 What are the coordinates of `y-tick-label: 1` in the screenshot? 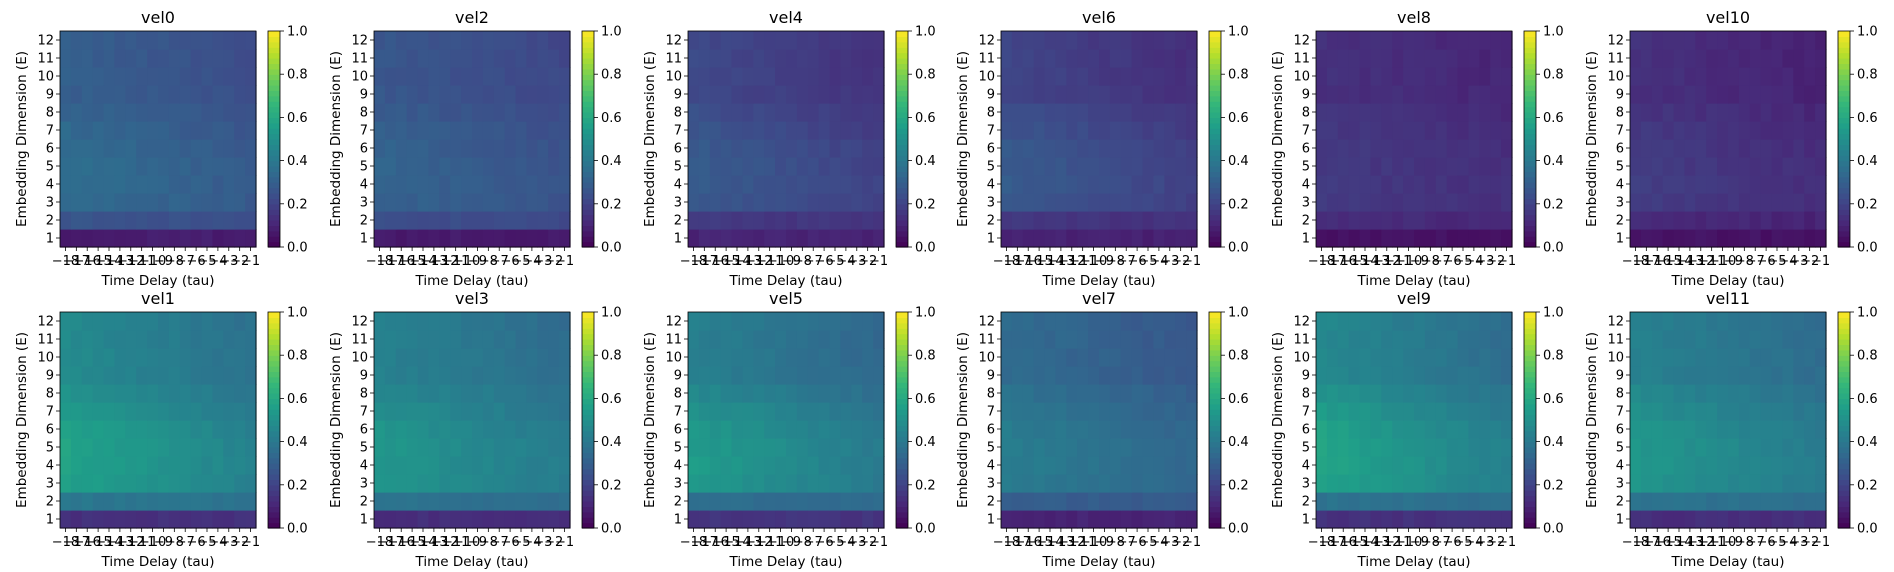 It's located at (50, 520).